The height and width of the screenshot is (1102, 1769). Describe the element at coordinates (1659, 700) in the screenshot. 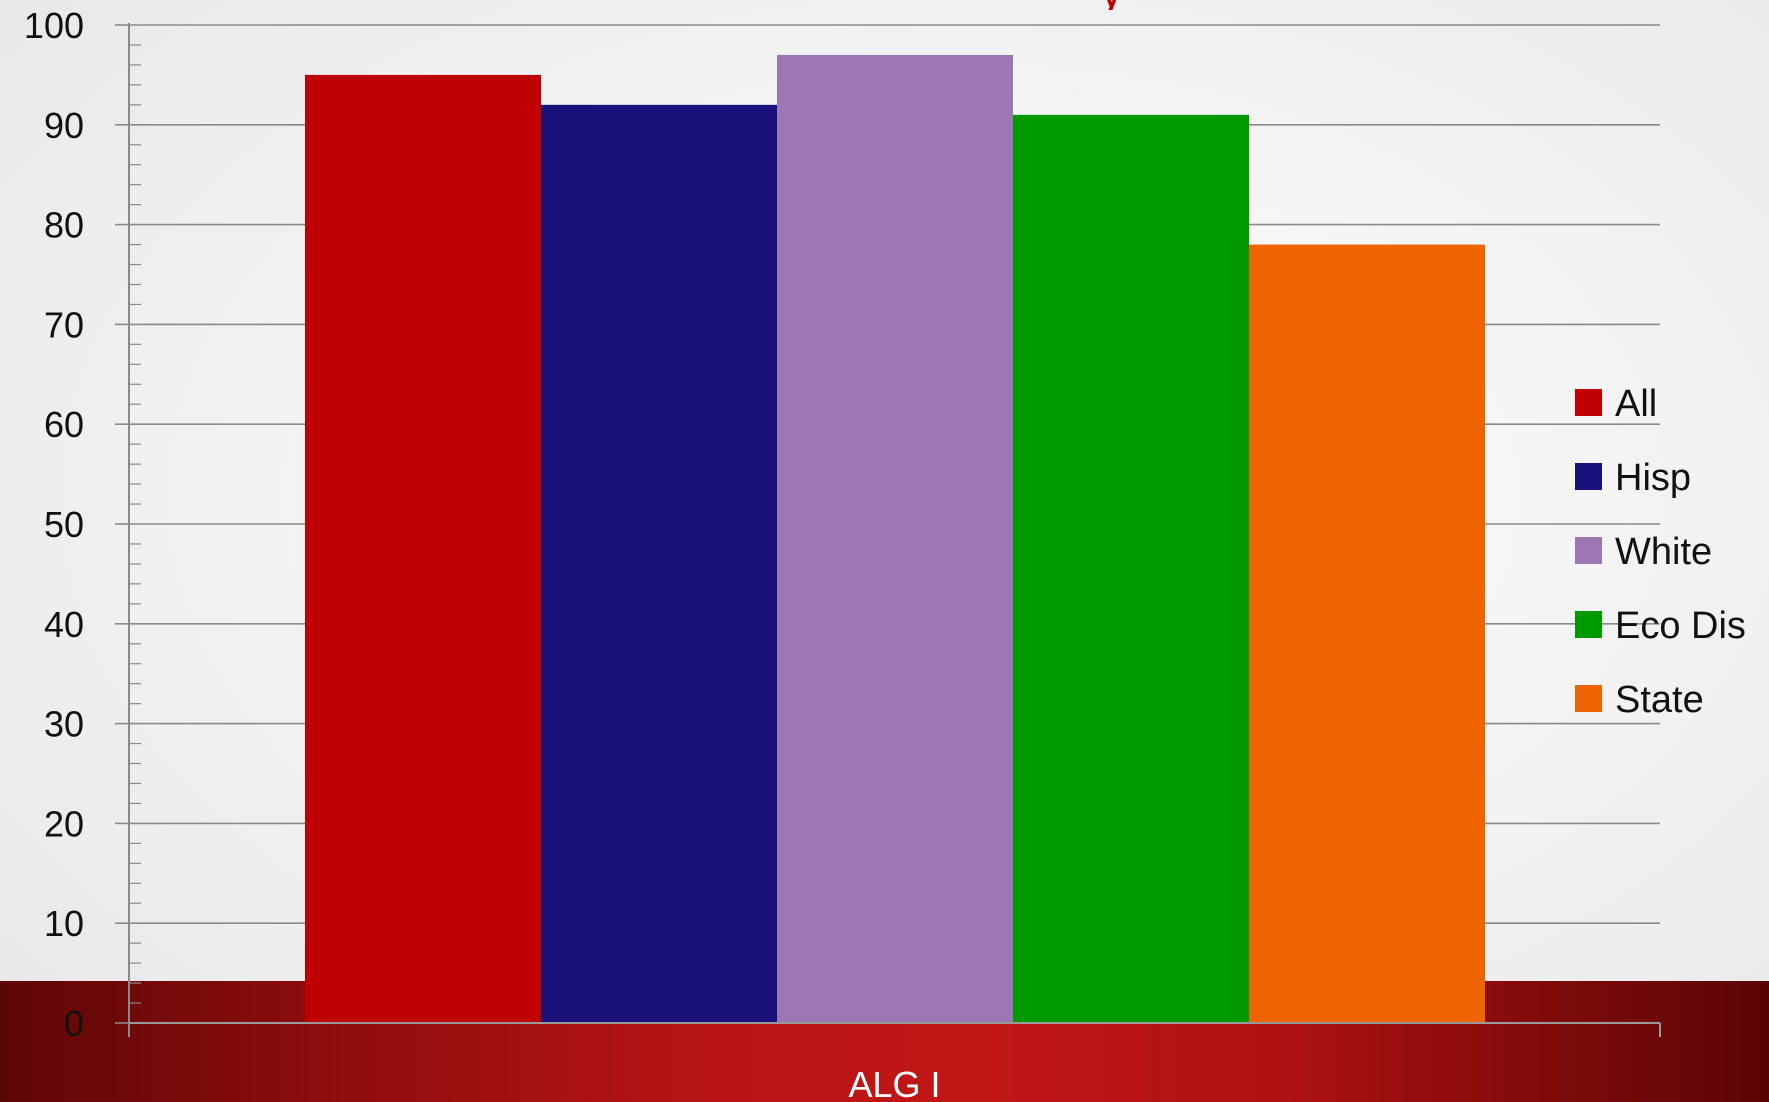

I see `legend-label: State` at that location.